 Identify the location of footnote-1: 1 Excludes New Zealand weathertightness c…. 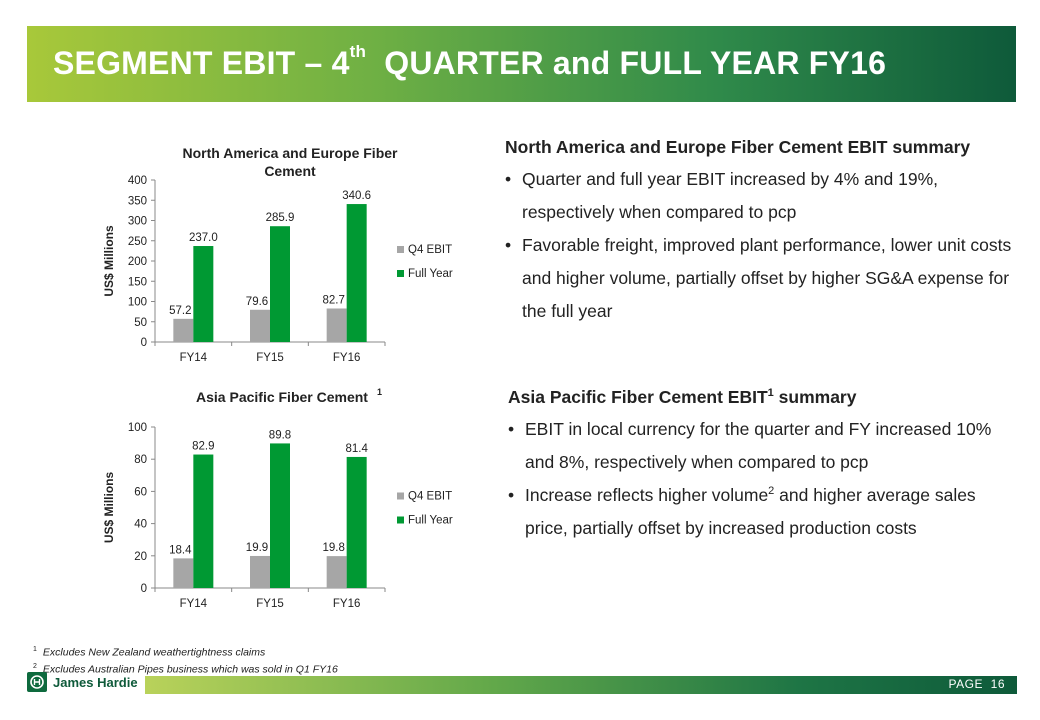
(185, 651).